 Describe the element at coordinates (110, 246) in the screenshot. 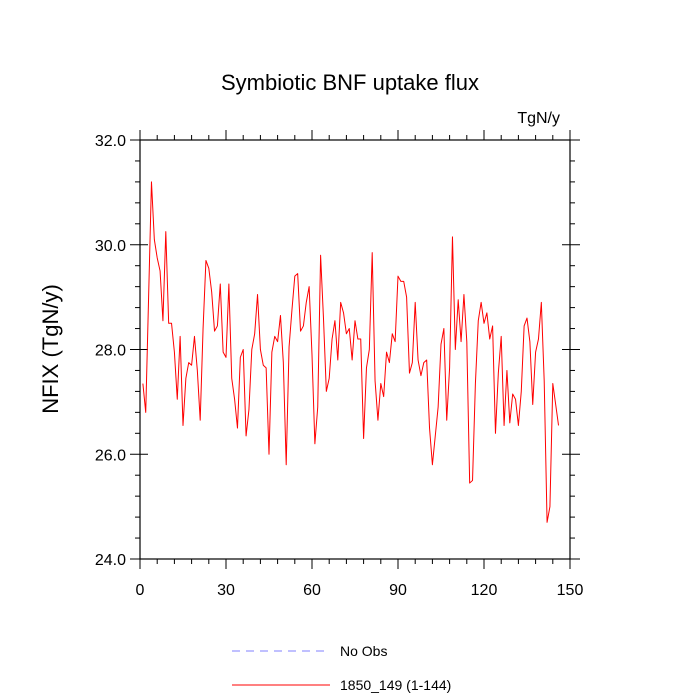

I see `y-tick-label: 30.0` at that location.